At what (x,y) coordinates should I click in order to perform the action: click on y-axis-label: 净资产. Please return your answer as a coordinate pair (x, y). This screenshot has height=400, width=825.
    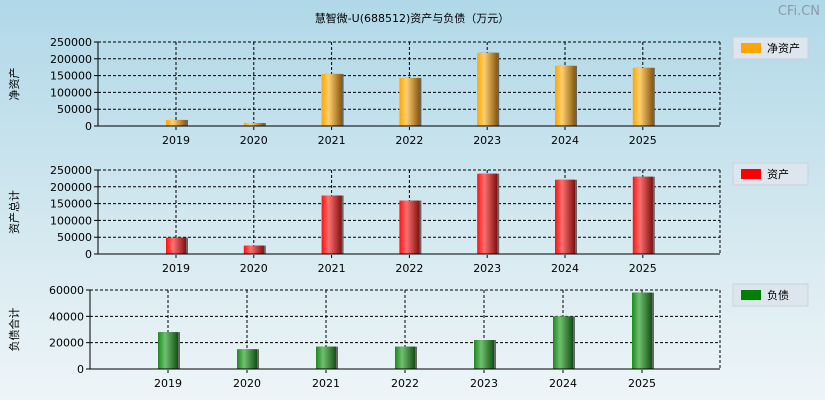
    Looking at the image, I should click on (14, 84).